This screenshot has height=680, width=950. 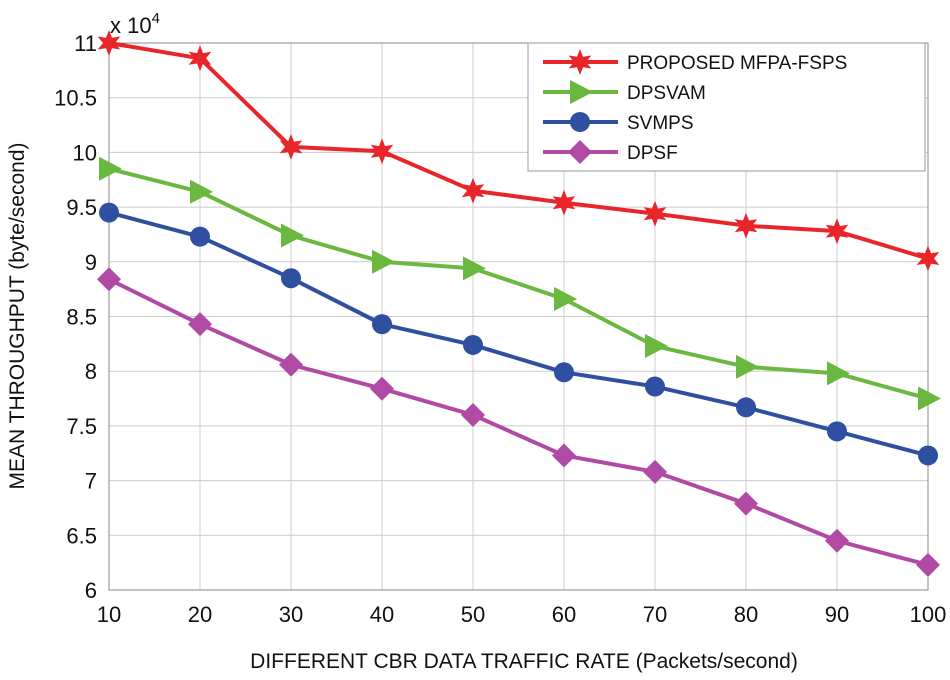 I want to click on legend-label: DPSVAM, so click(x=666, y=93).